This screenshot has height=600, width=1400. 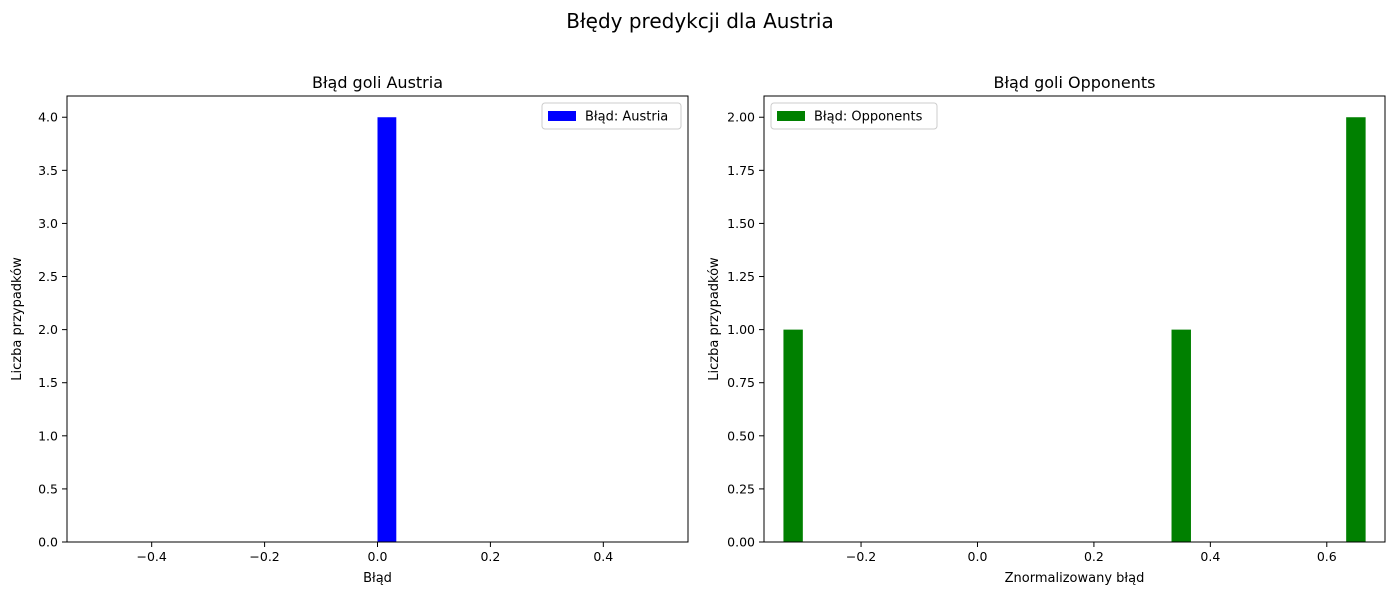 I want to click on y-tick-label: 0.00, so click(x=741, y=542).